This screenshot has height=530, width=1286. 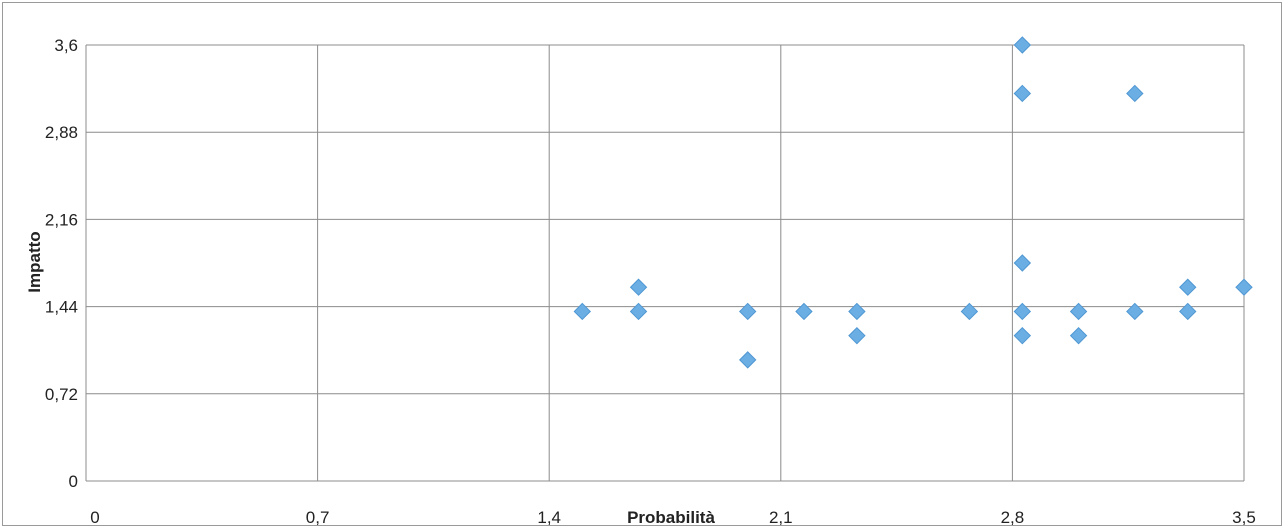 I want to click on y-tick-label: 0,72, so click(x=61, y=394).